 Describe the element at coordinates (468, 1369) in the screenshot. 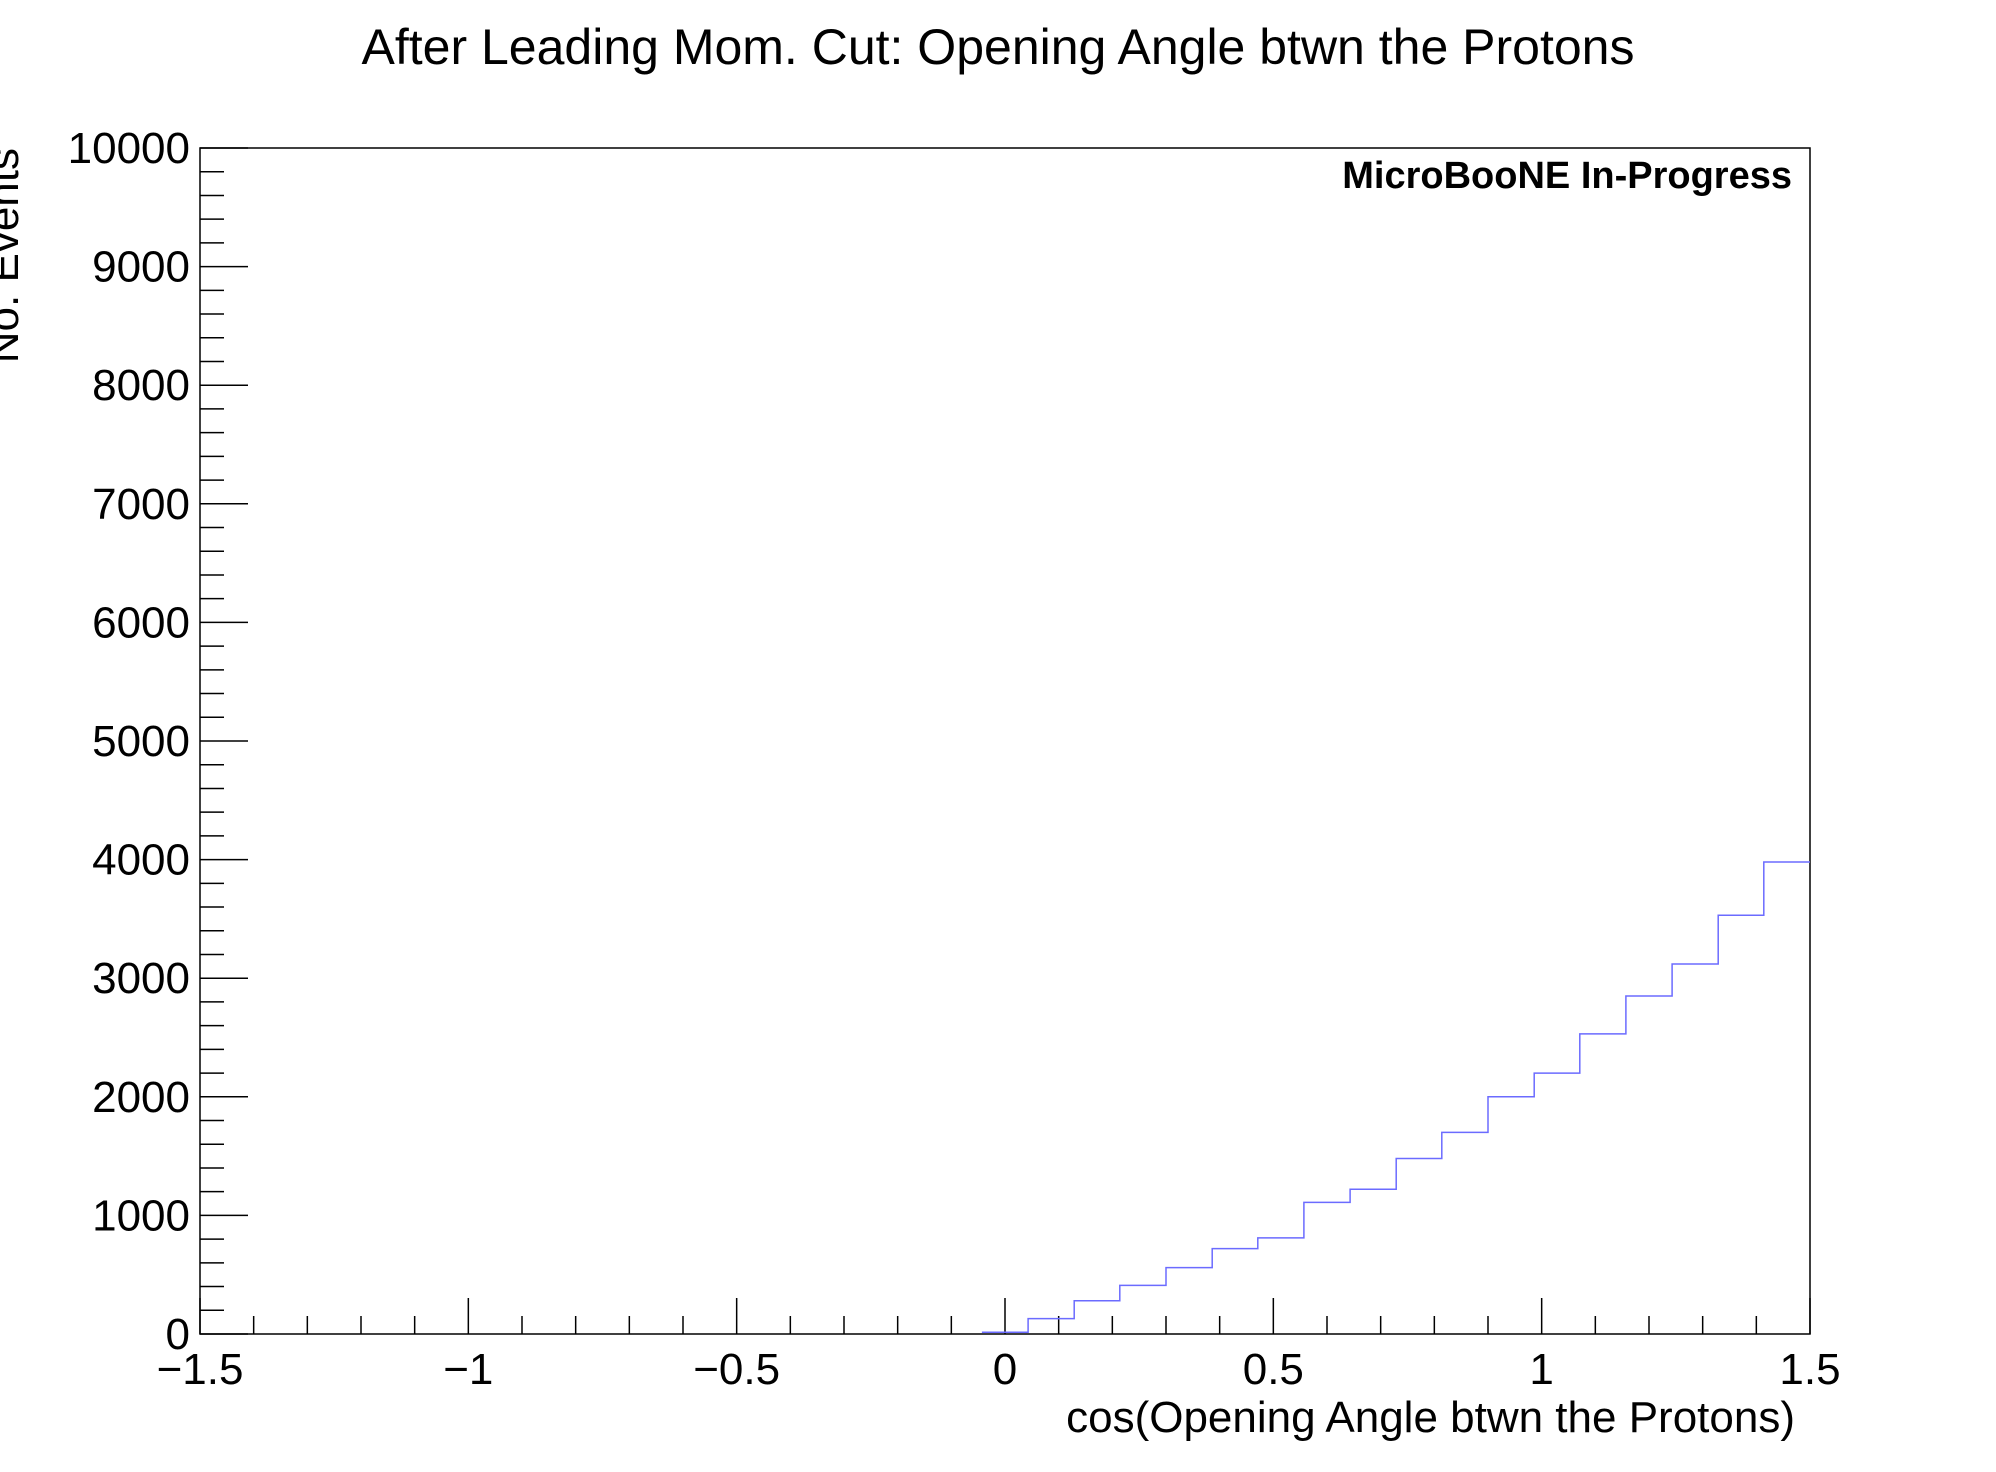

I see `x-tick-label: −1` at that location.